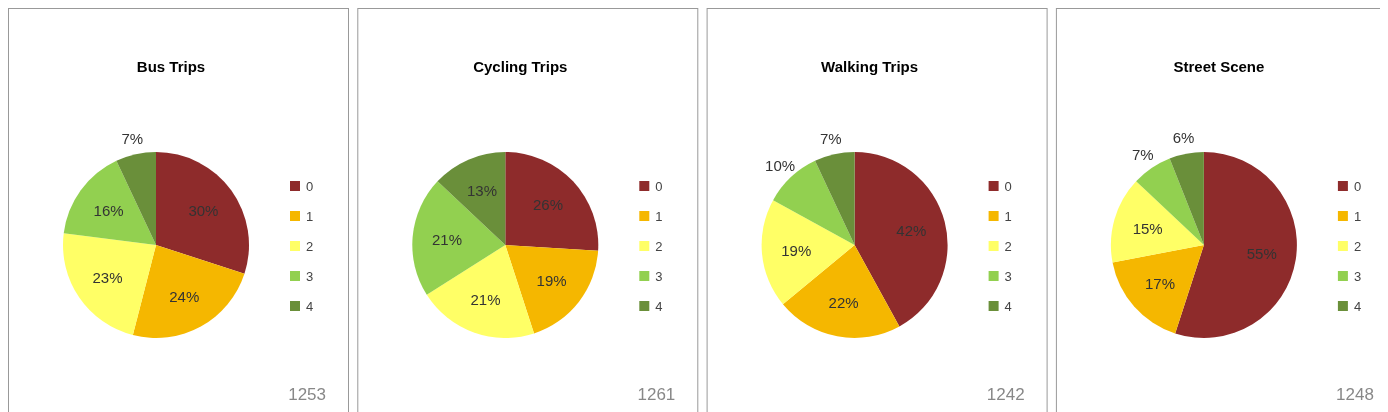  I want to click on data-label: 24%, so click(184, 296).